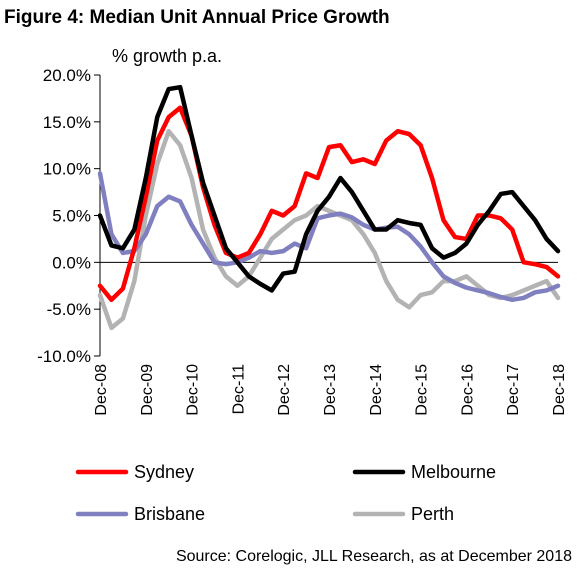 The height and width of the screenshot is (575, 580). What do you see at coordinates (169, 514) in the screenshot?
I see `legend-label-brisbane: Brisbane` at bounding box center [169, 514].